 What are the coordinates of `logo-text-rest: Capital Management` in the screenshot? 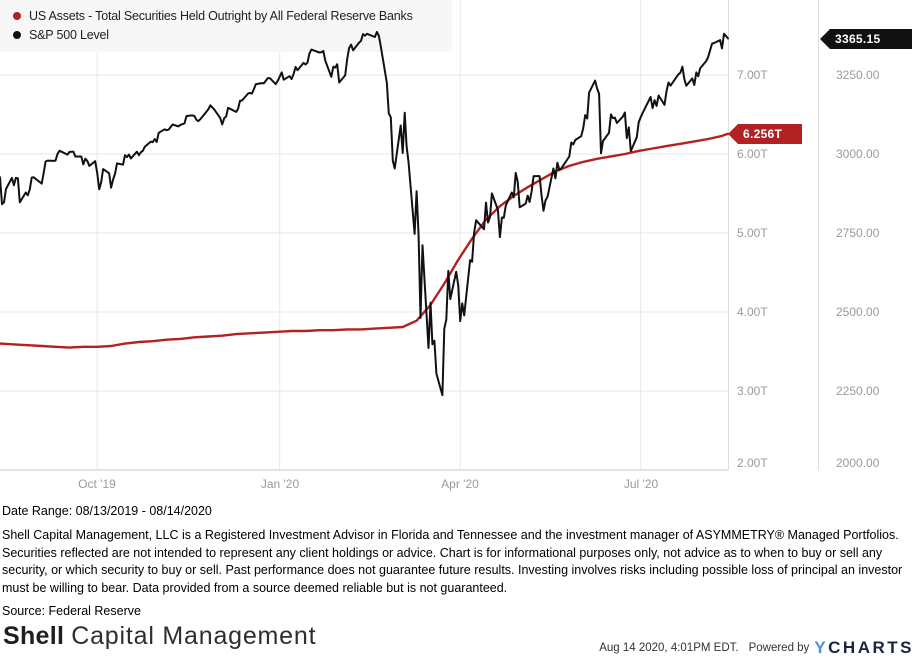 It's located at (194, 636).